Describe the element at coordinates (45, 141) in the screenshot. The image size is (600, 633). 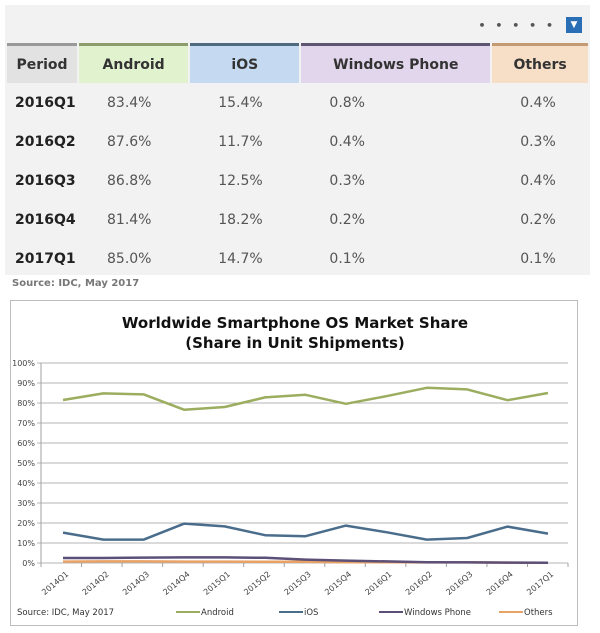
I see `cell-period: 2016Q2` at that location.